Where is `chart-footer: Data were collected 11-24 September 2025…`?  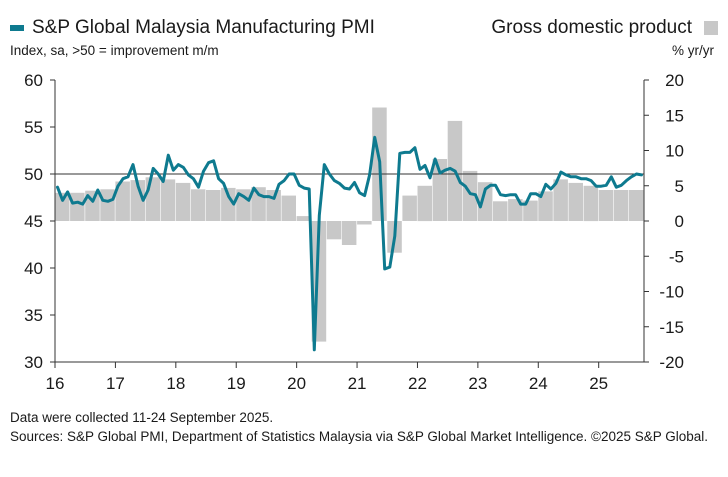 chart-footer: Data were collected 11-24 September 2025… is located at coordinates (360, 427).